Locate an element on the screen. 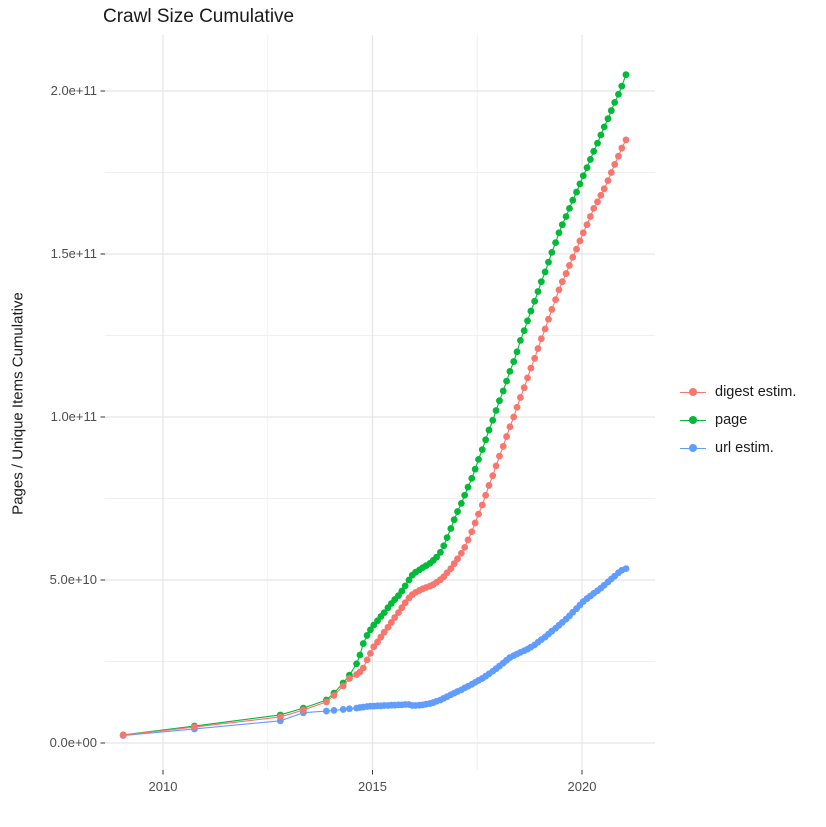  y-tick-label: 1.5e+11 is located at coordinates (73, 253).